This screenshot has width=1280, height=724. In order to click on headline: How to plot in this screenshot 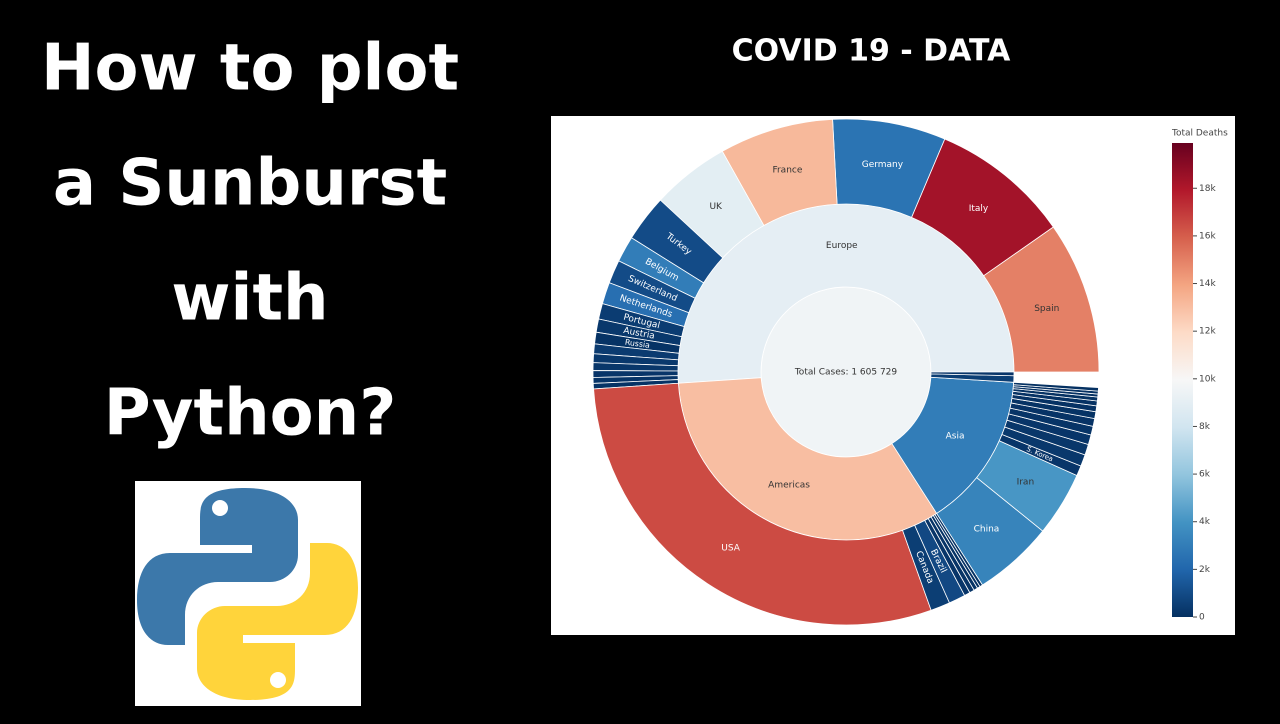, I will do `click(250, 69)`.